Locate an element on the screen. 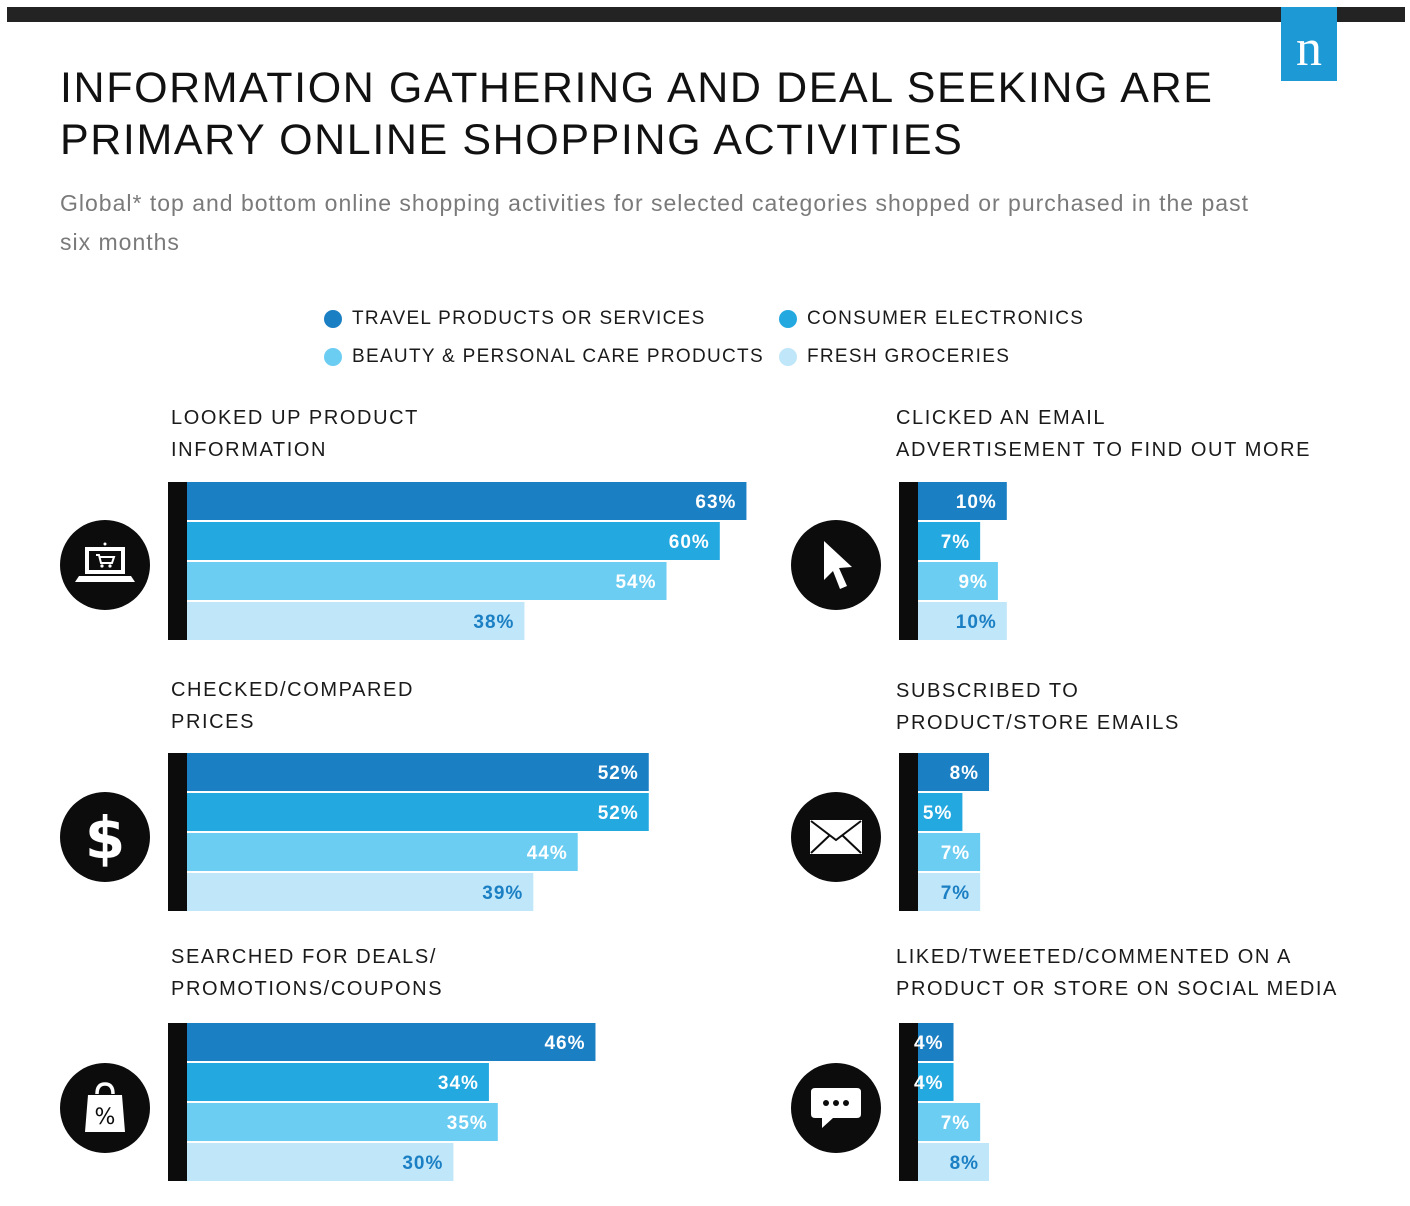 This screenshot has height=1206, width=1410. chart-looked-up-info: 63% 60% 54% 38% is located at coordinates (457, 561).